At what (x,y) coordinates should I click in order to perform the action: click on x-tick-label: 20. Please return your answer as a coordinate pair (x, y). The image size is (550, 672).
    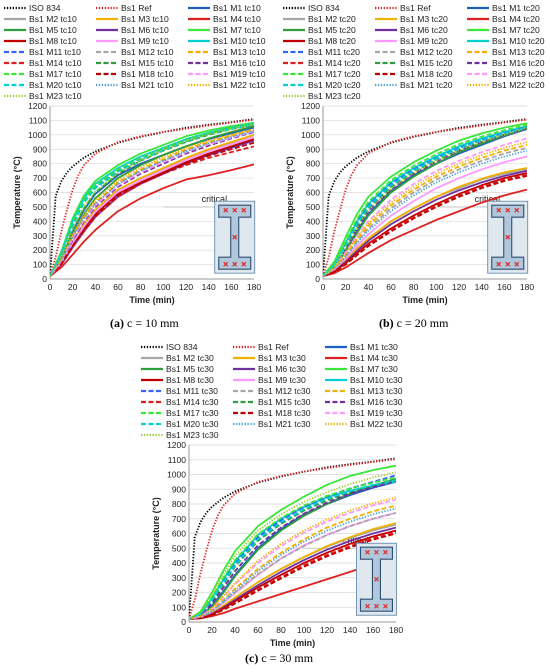
    Looking at the image, I should click on (346, 287).